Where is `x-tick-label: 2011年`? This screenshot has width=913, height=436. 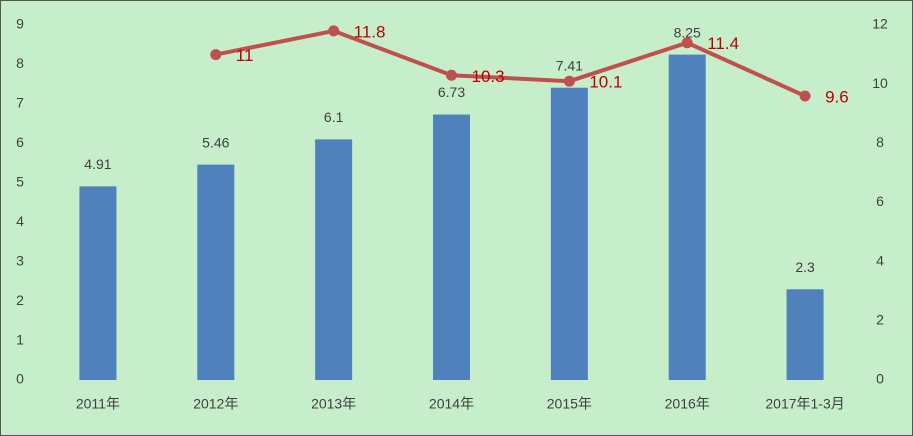
x-tick-label: 2011年 is located at coordinates (98, 404).